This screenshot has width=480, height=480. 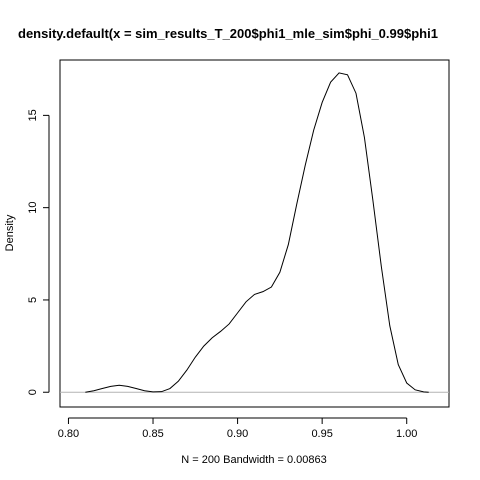 I want to click on x-axis: 0.80 0.85 0.90 0.95 1.00, so click(x=237, y=428).